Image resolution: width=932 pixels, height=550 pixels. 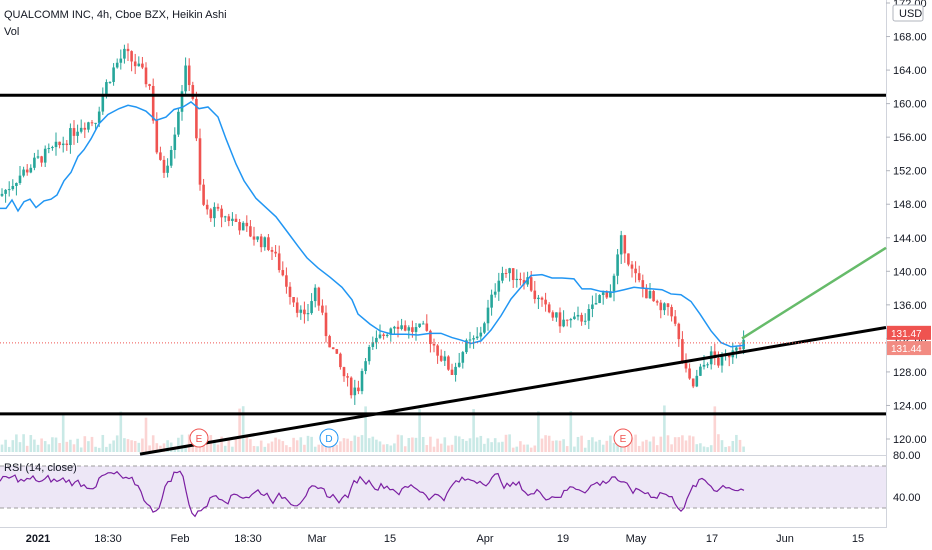 I want to click on price-tick-label: 156.00, so click(x=910, y=138).